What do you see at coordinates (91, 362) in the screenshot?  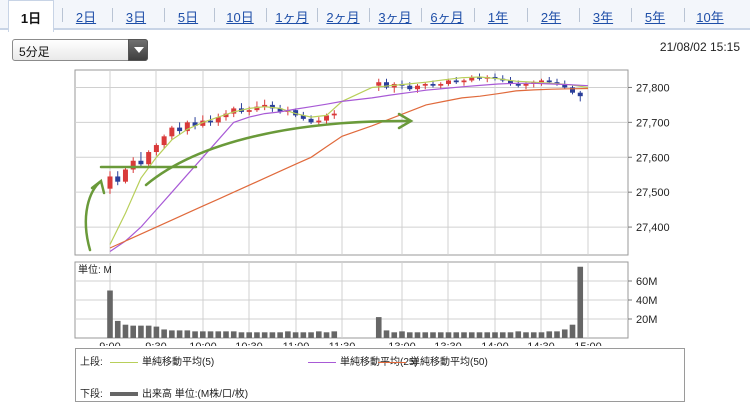 I see `legend-upper-label: 上段:` at bounding box center [91, 362].